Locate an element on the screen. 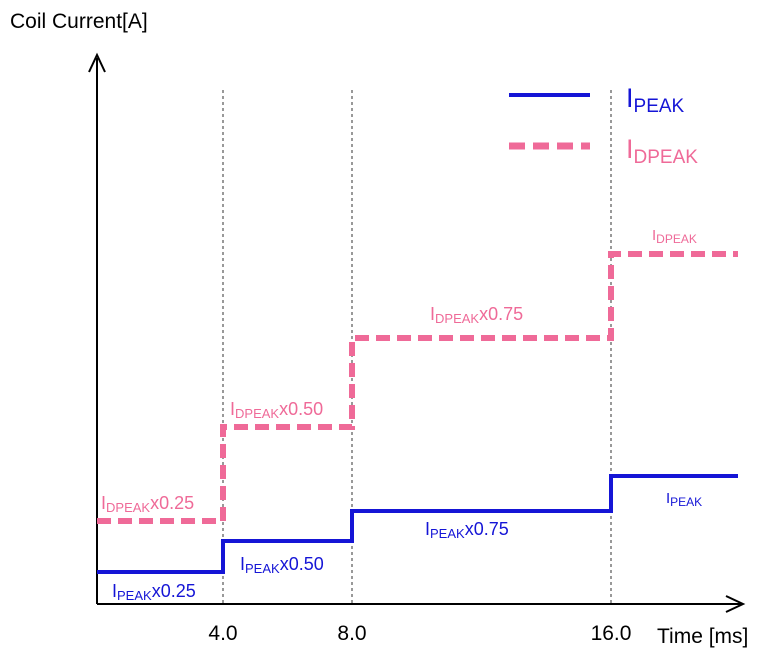 The width and height of the screenshot is (776, 649). step-label-ipeak-3: IPEAKx0.75 is located at coordinates (467, 530).